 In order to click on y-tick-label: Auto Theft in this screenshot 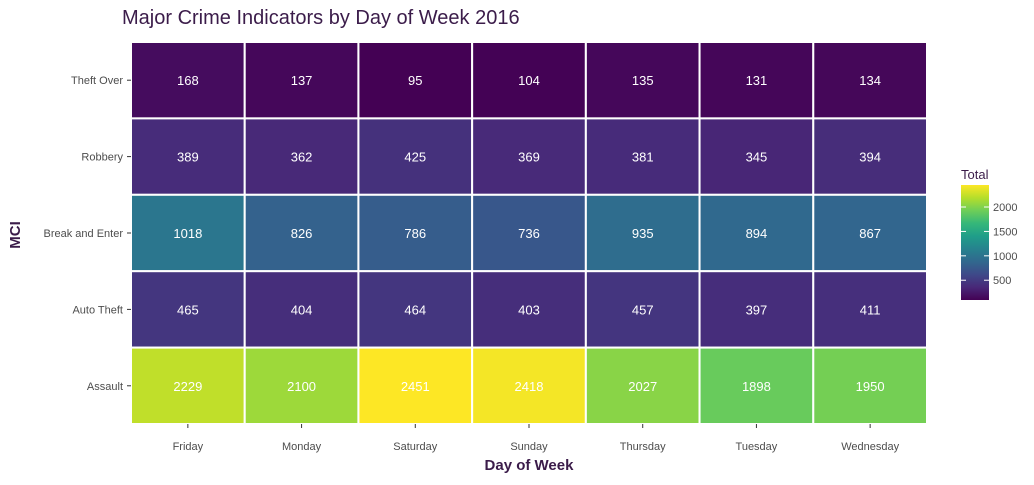, I will do `click(97, 310)`.